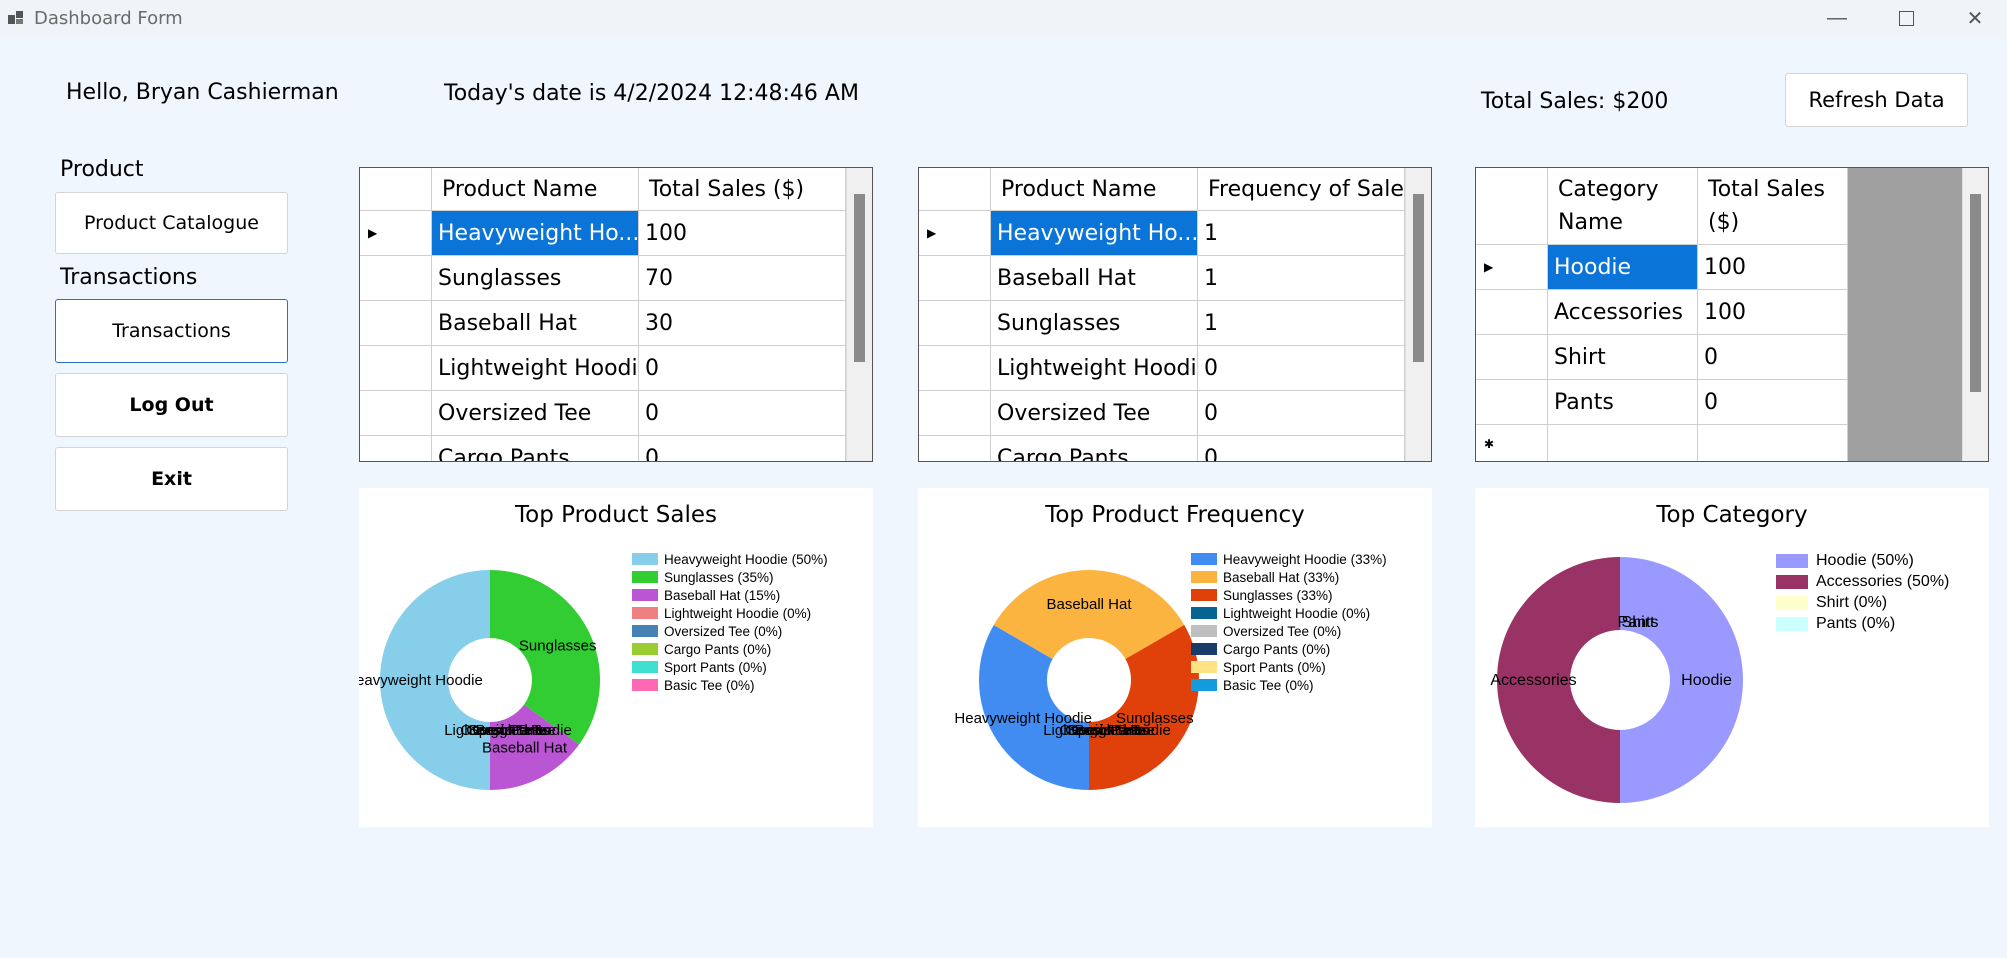 The height and width of the screenshot is (958, 2007). I want to click on table-row: Baseball Hat 30, so click(603, 323).